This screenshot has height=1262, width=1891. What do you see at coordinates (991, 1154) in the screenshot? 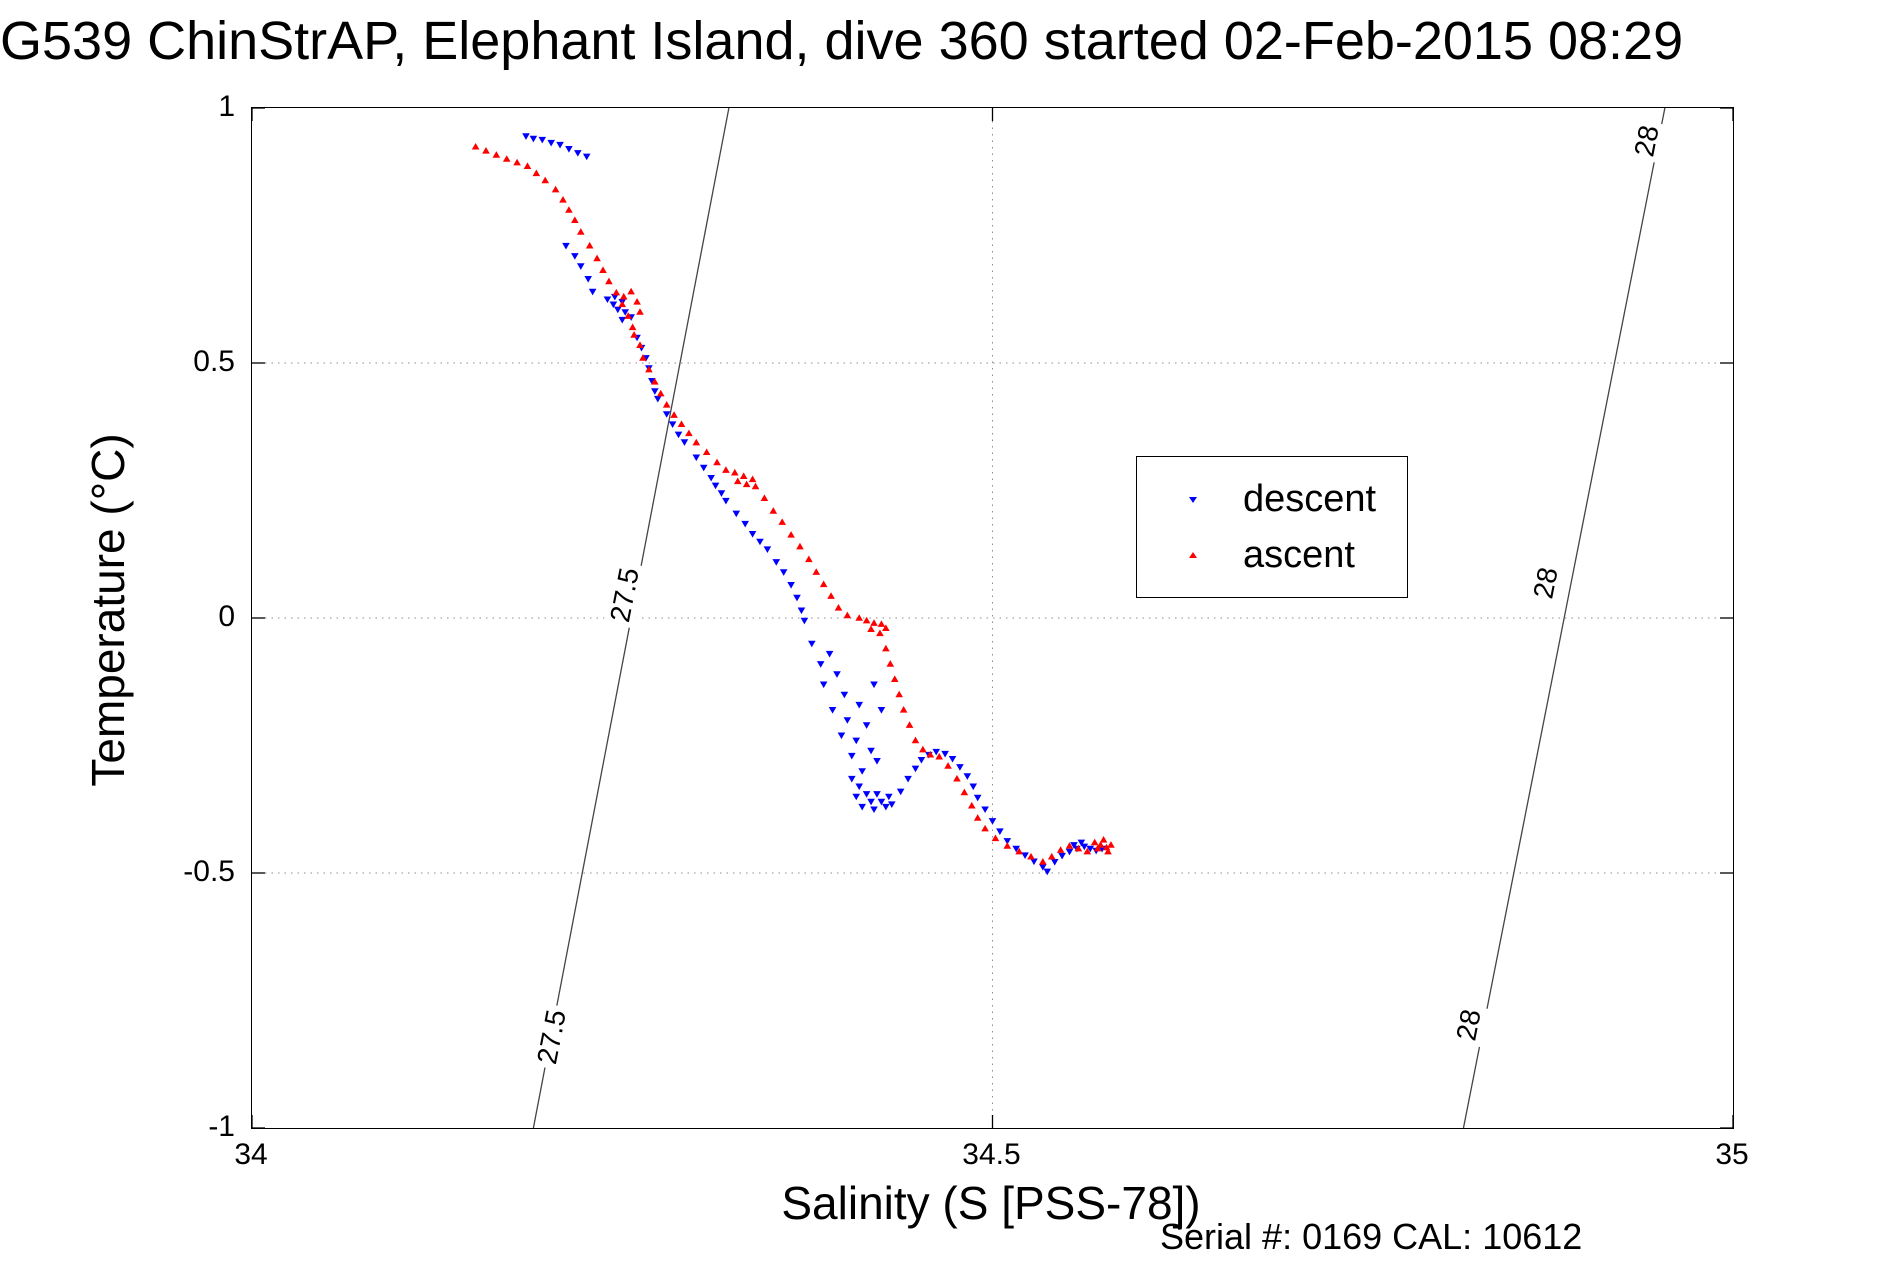
I see `x-tick-label: 34.5` at bounding box center [991, 1154].